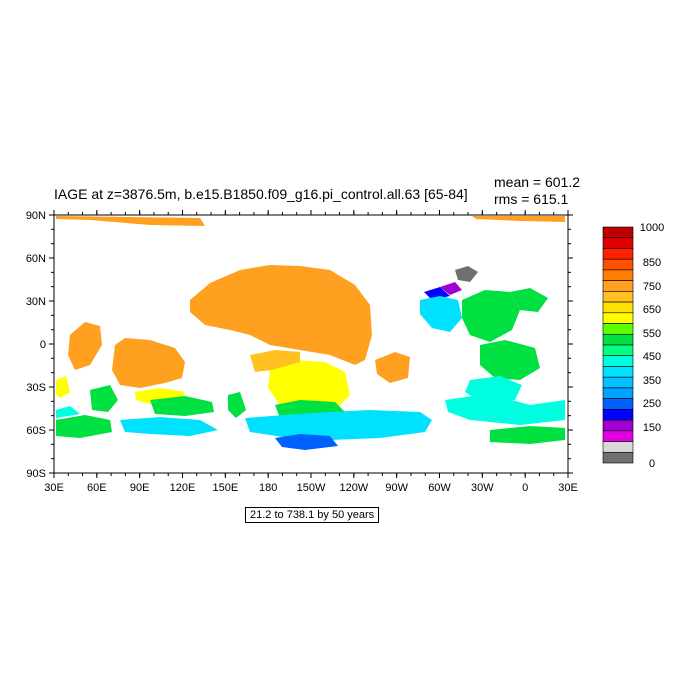  Describe the element at coordinates (396, 488) in the screenshot. I see `x-tick-label: 90W` at that location.